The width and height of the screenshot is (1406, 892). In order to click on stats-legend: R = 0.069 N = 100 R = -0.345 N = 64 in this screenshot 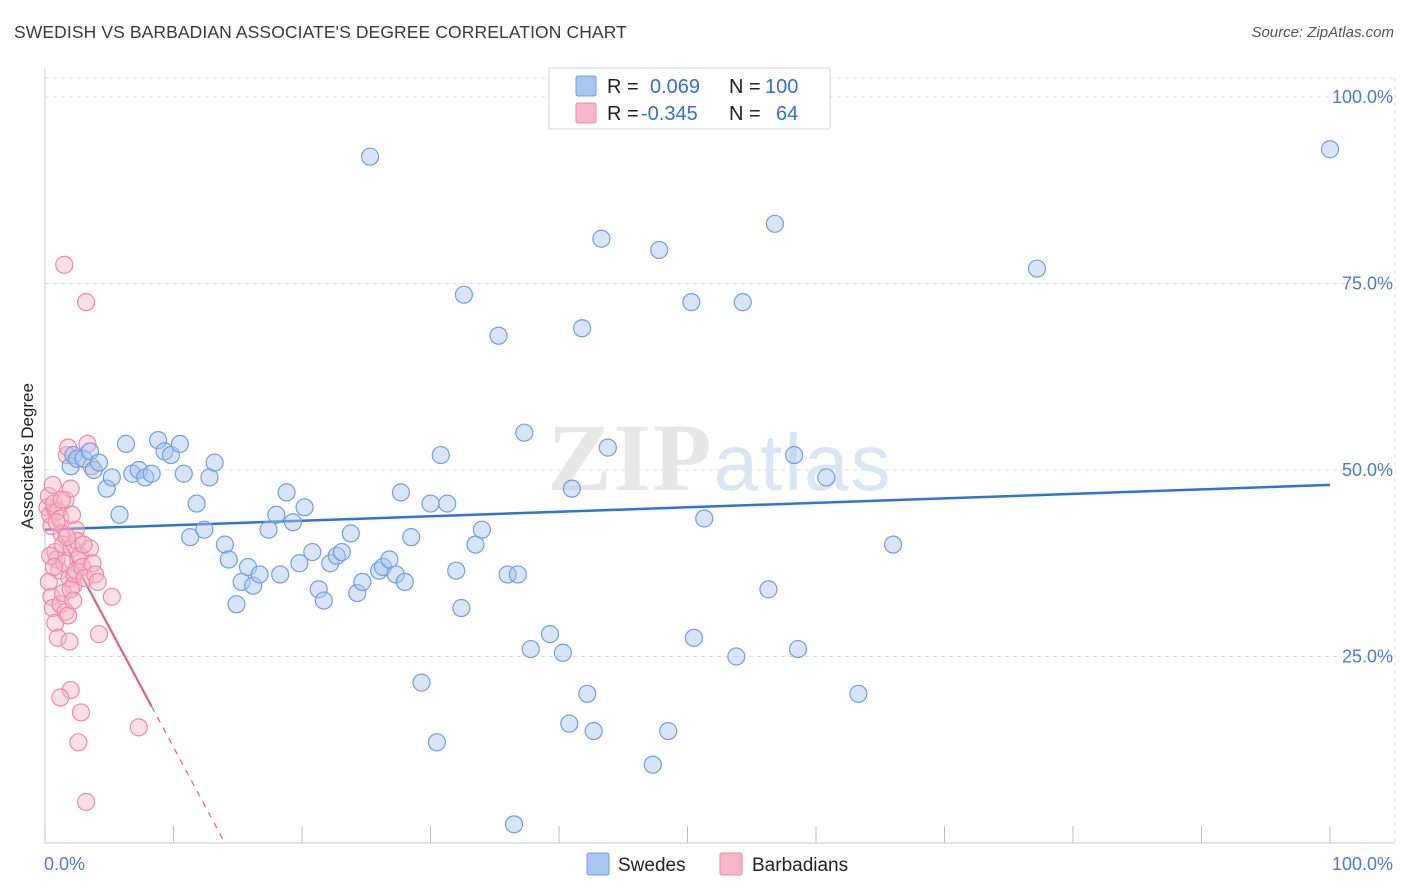, I will do `click(689, 98)`.